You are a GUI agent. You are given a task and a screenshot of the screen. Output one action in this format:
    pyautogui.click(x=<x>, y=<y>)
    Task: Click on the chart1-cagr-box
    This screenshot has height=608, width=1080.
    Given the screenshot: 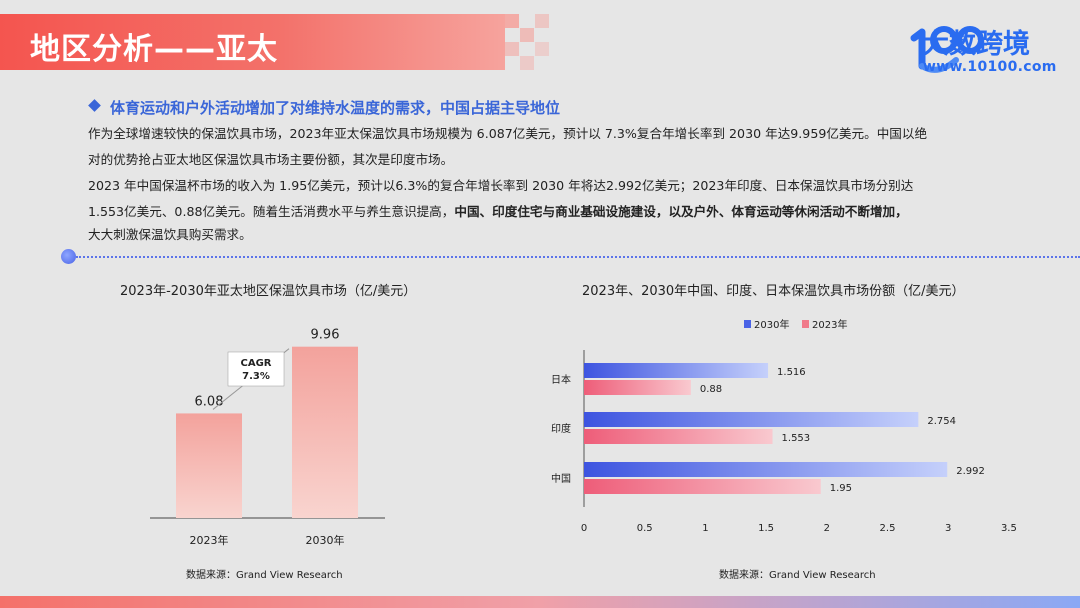 What is the action you would take?
    pyautogui.click(x=256, y=369)
    